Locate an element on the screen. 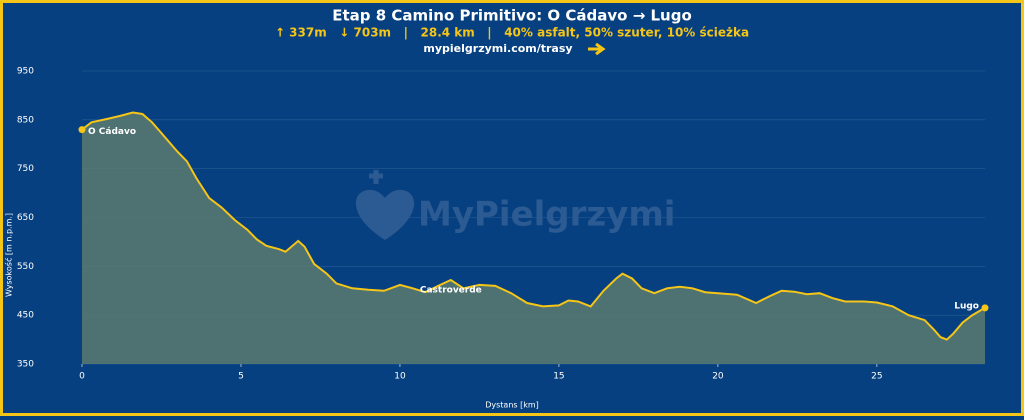  annotation: O Cádavo is located at coordinates (112, 132).